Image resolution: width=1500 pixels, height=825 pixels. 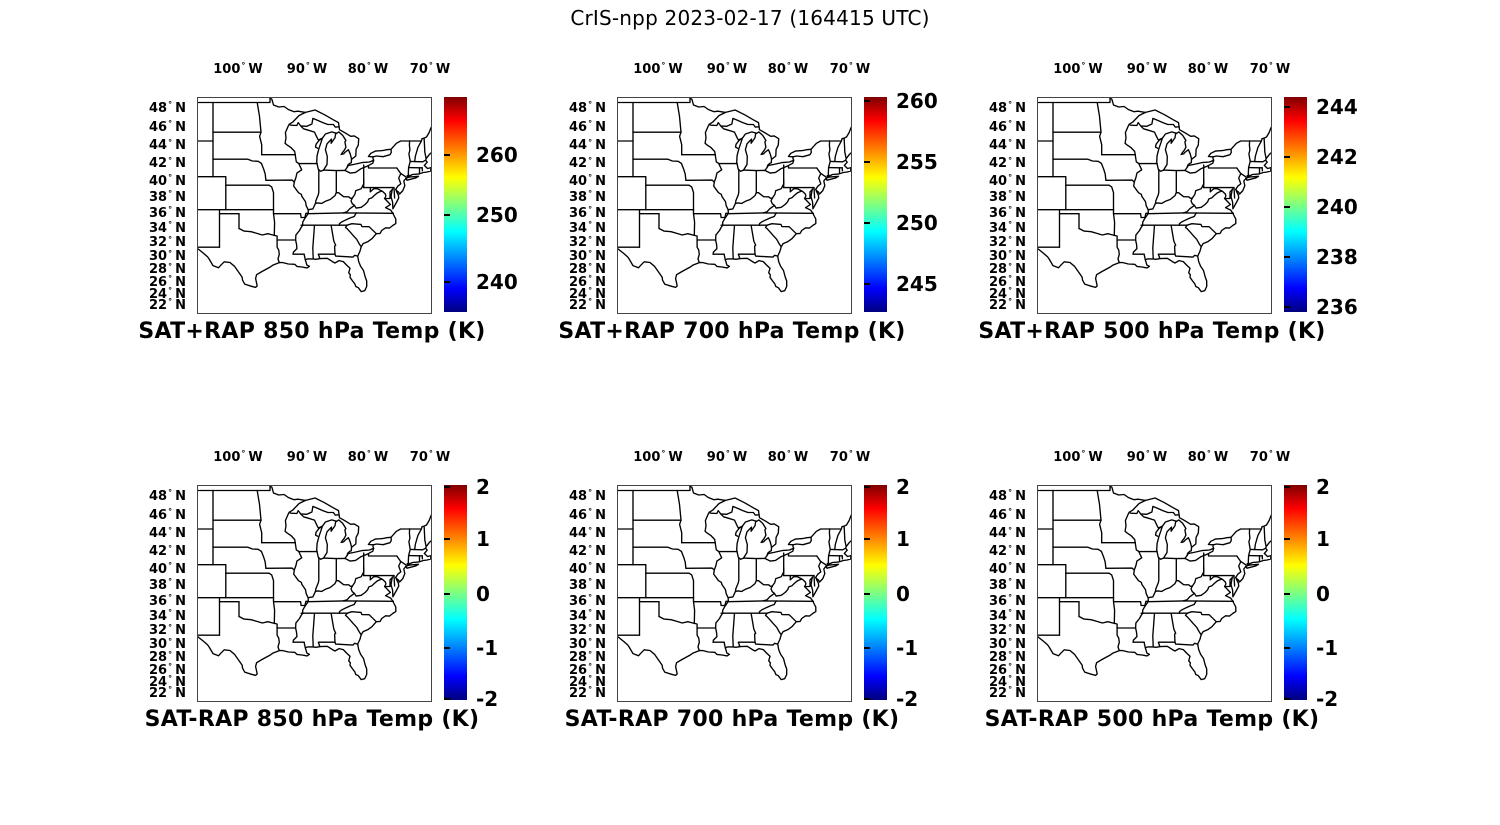 I want to click on colorbar-tick-label: 238, so click(x=1337, y=257).